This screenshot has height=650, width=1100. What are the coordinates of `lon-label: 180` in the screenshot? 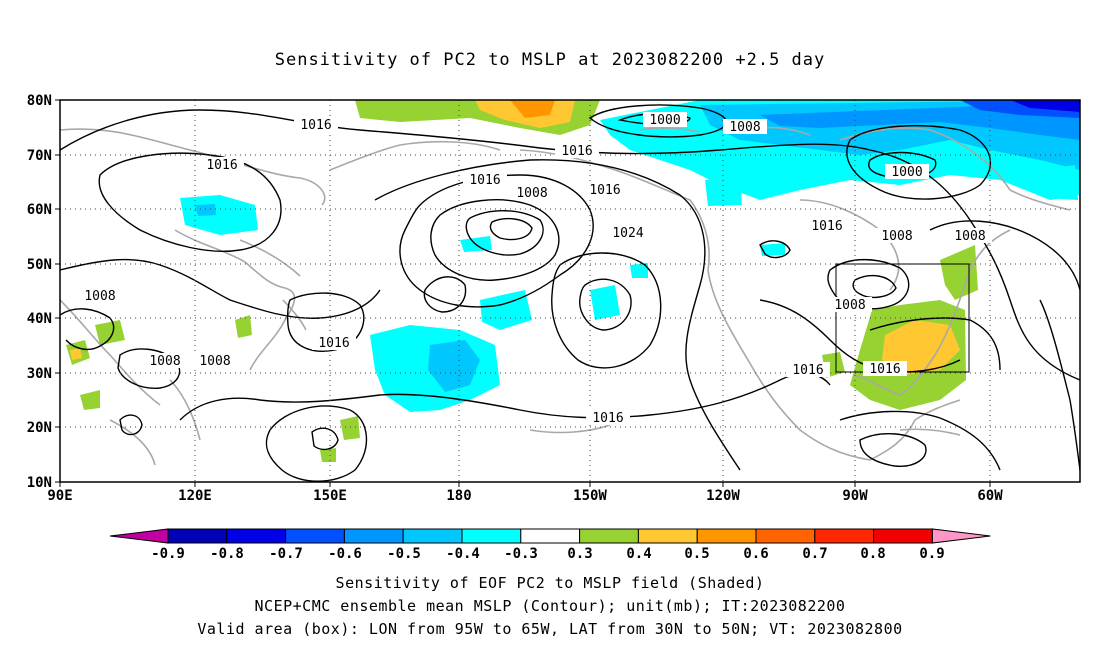 It's located at (458, 496).